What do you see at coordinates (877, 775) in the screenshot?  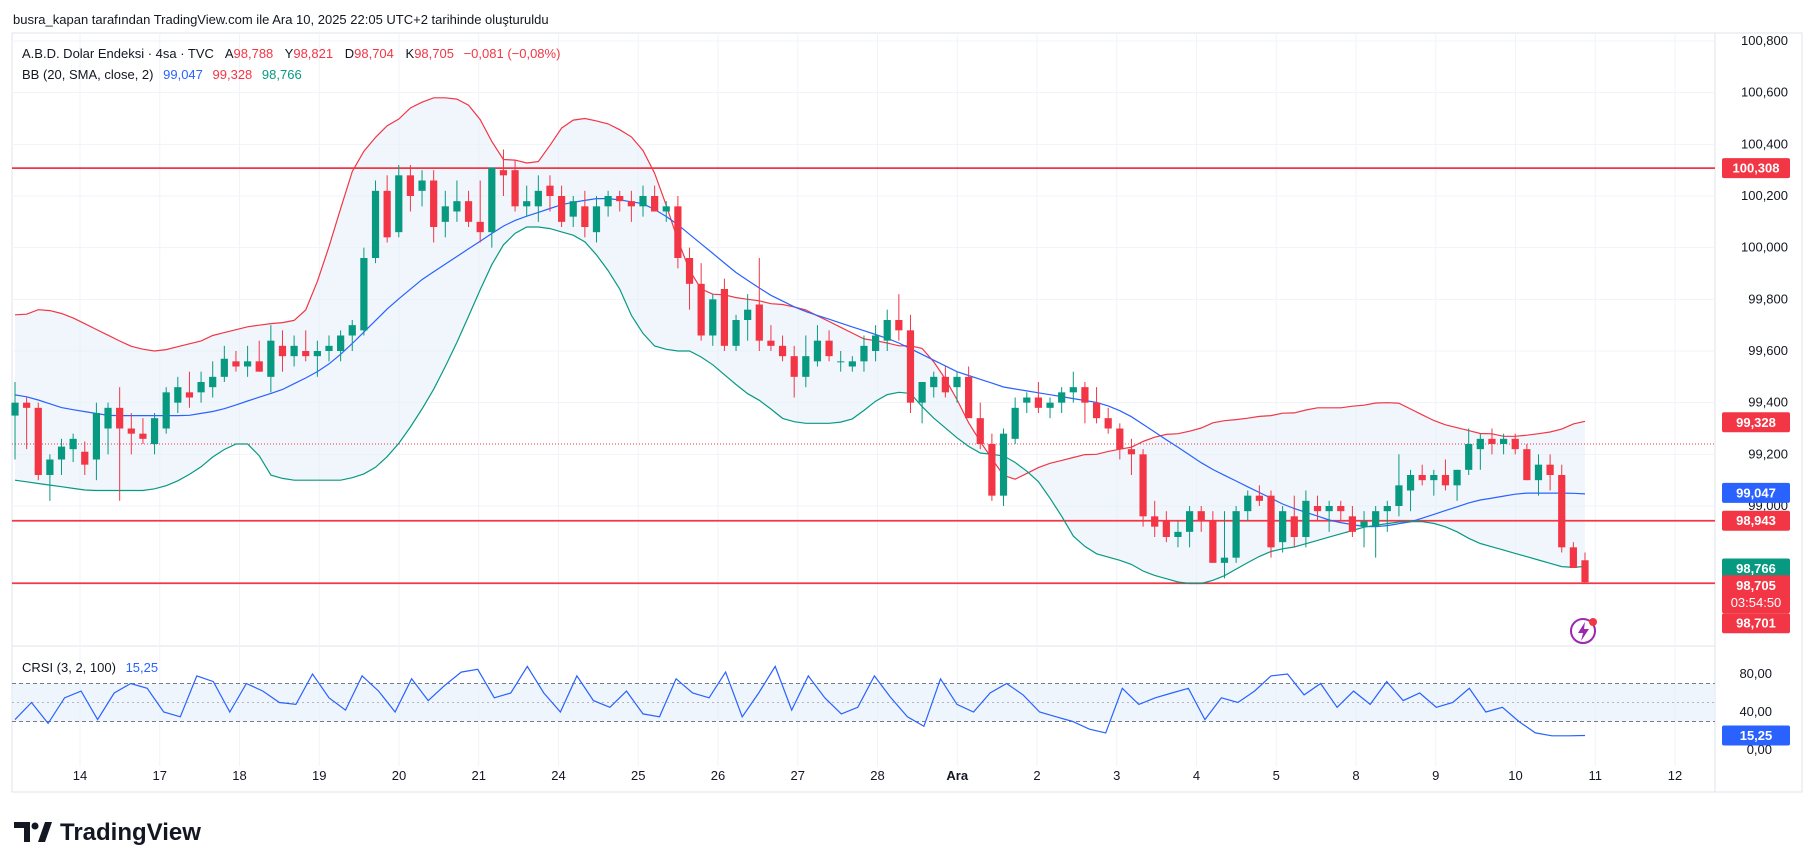 I see `time-axis: 14 17 18 19 20 21 24 25 26 27 28 Ara 2 3 4 5 8 9 10 11 12` at bounding box center [877, 775].